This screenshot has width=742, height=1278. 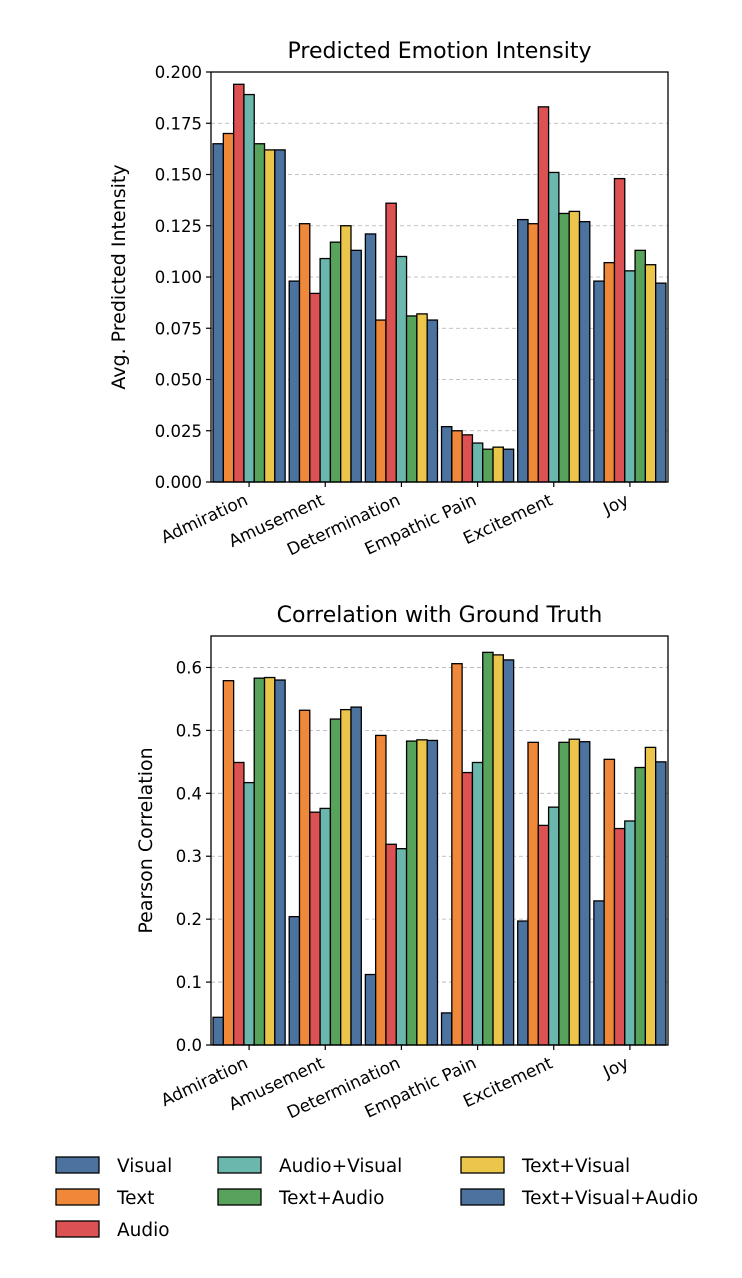 I want to click on y-tick-label: 0.0, so click(x=189, y=1045).